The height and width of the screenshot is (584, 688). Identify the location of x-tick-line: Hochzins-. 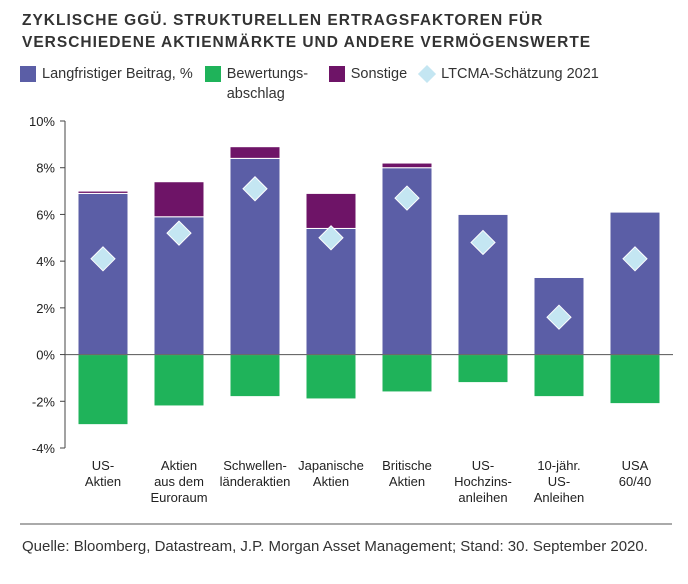
(483, 481).